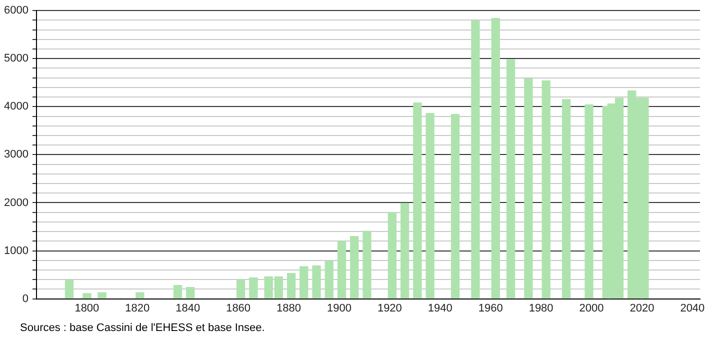  What do you see at coordinates (692, 308) in the screenshot?
I see `x-tick-label: 2040` at bounding box center [692, 308].